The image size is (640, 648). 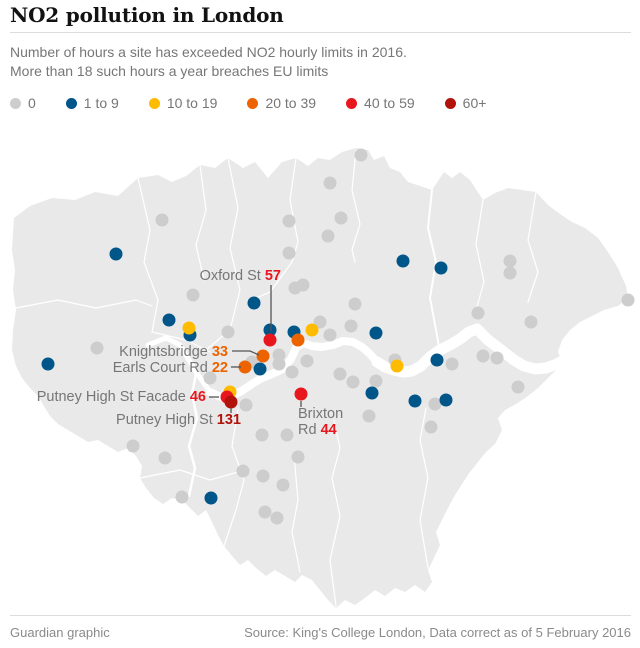 What do you see at coordinates (291, 103) in the screenshot?
I see `legend-label: 20 to 39` at bounding box center [291, 103].